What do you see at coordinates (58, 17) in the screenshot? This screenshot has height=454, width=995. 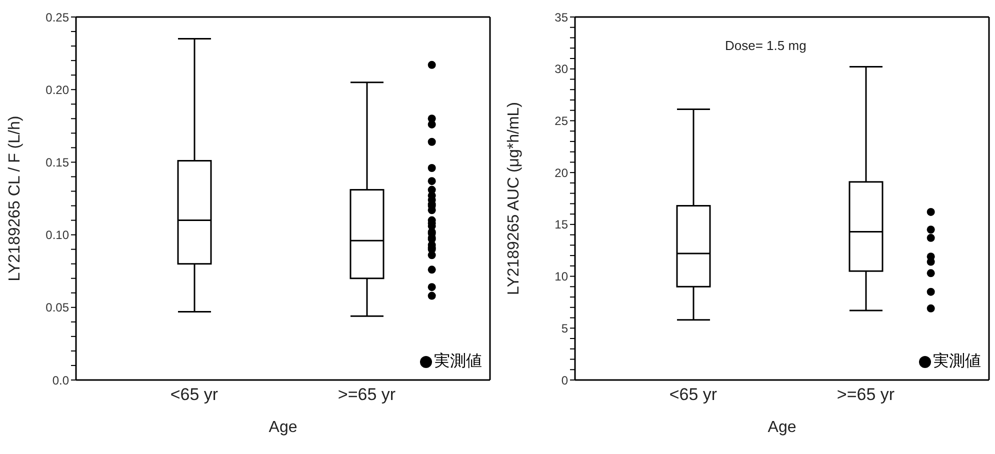 I see `y-tick-label: 0.25` at bounding box center [58, 17].